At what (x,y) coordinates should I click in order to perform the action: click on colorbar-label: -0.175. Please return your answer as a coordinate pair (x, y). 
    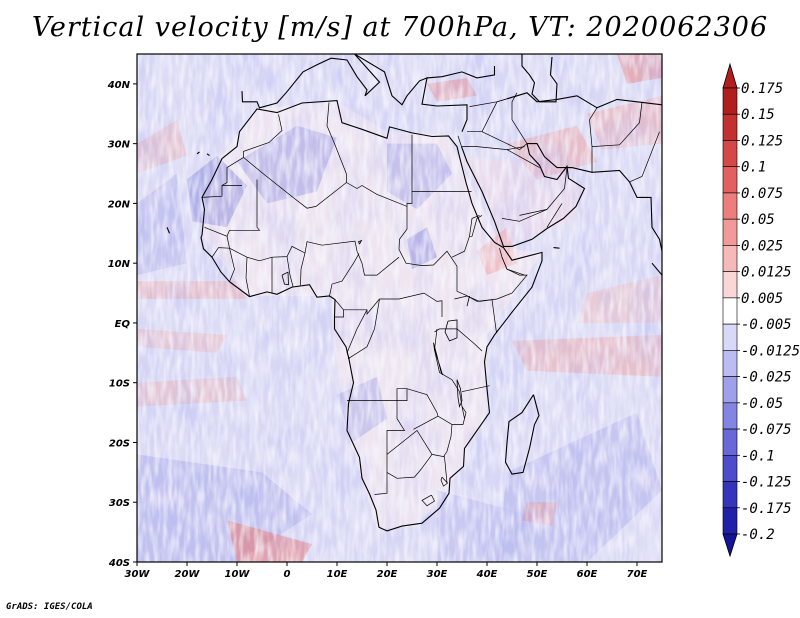
    Looking at the image, I should click on (766, 509).